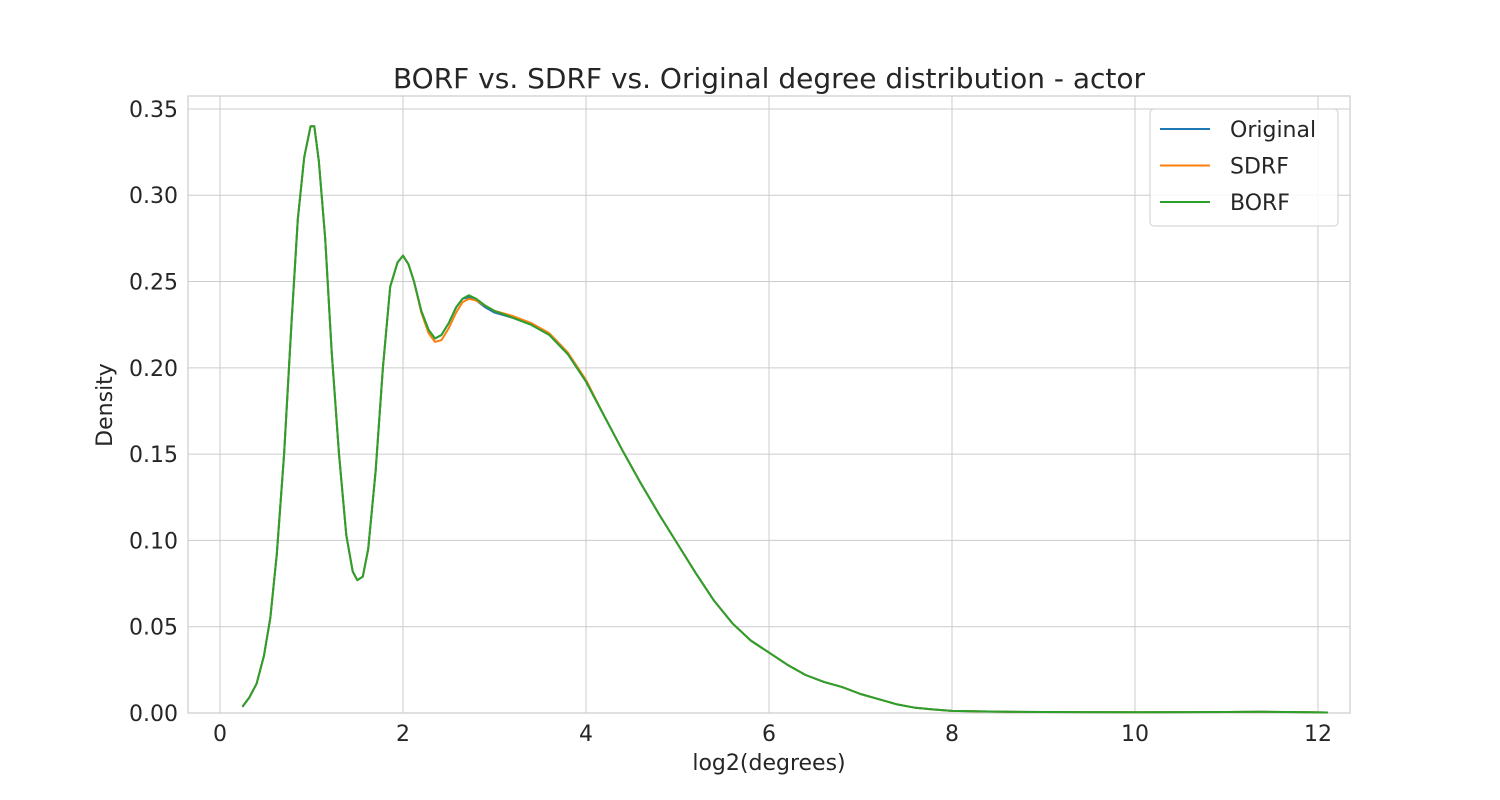 The image size is (1500, 800). I want to click on x-tick-label: 0, so click(220, 734).